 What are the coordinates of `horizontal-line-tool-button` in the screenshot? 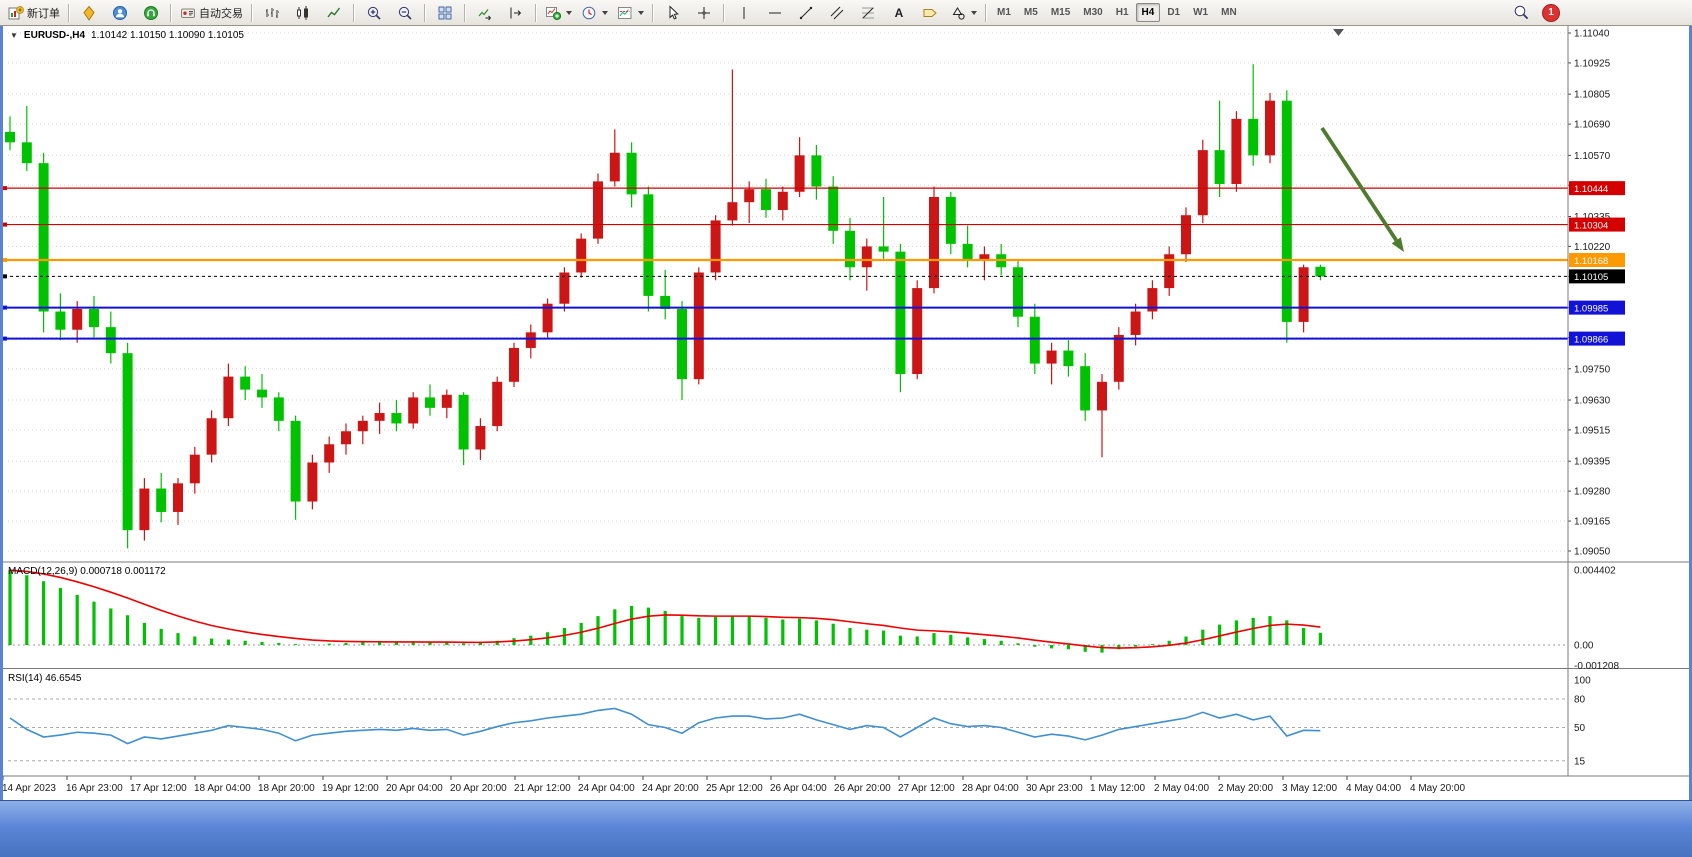 It's located at (775, 13).